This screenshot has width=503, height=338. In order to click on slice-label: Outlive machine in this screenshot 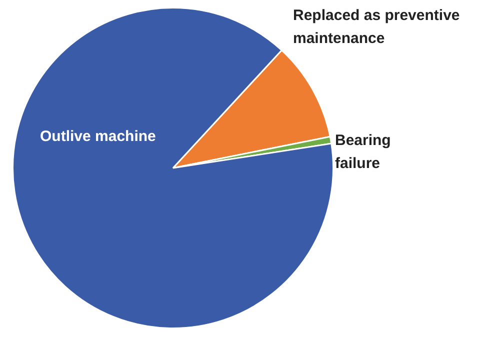, I will do `click(98, 137)`.